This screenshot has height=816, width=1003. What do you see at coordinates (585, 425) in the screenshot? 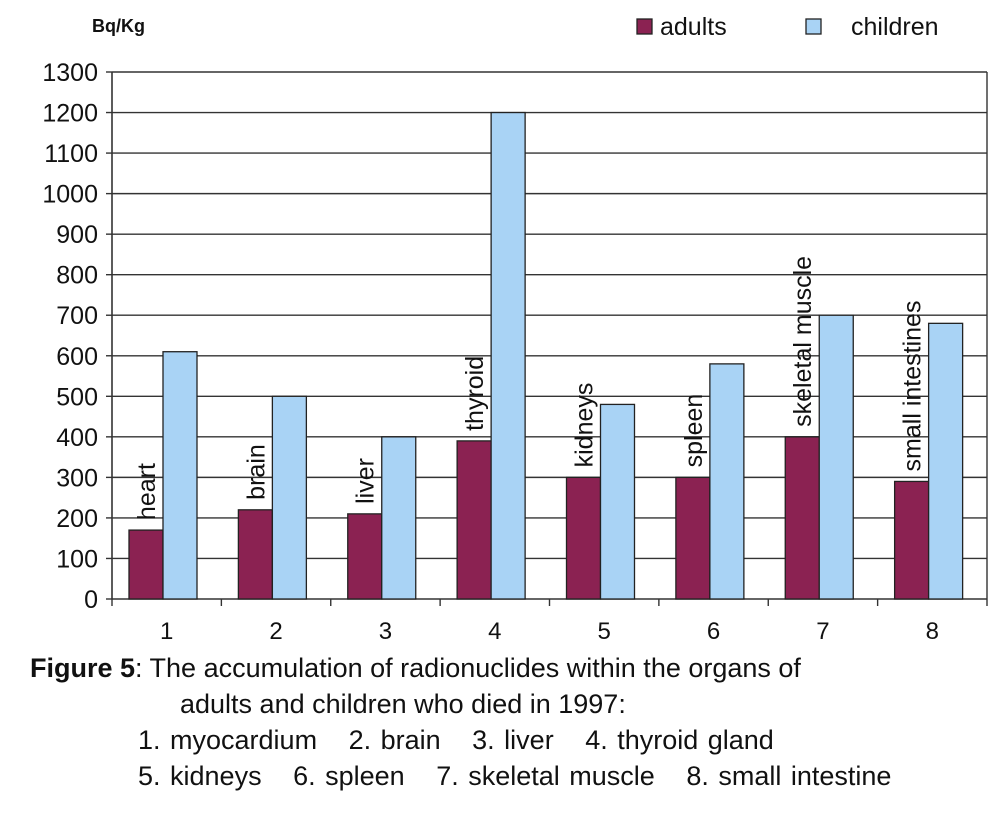
I see `organ-label: kidneys` at bounding box center [585, 425].